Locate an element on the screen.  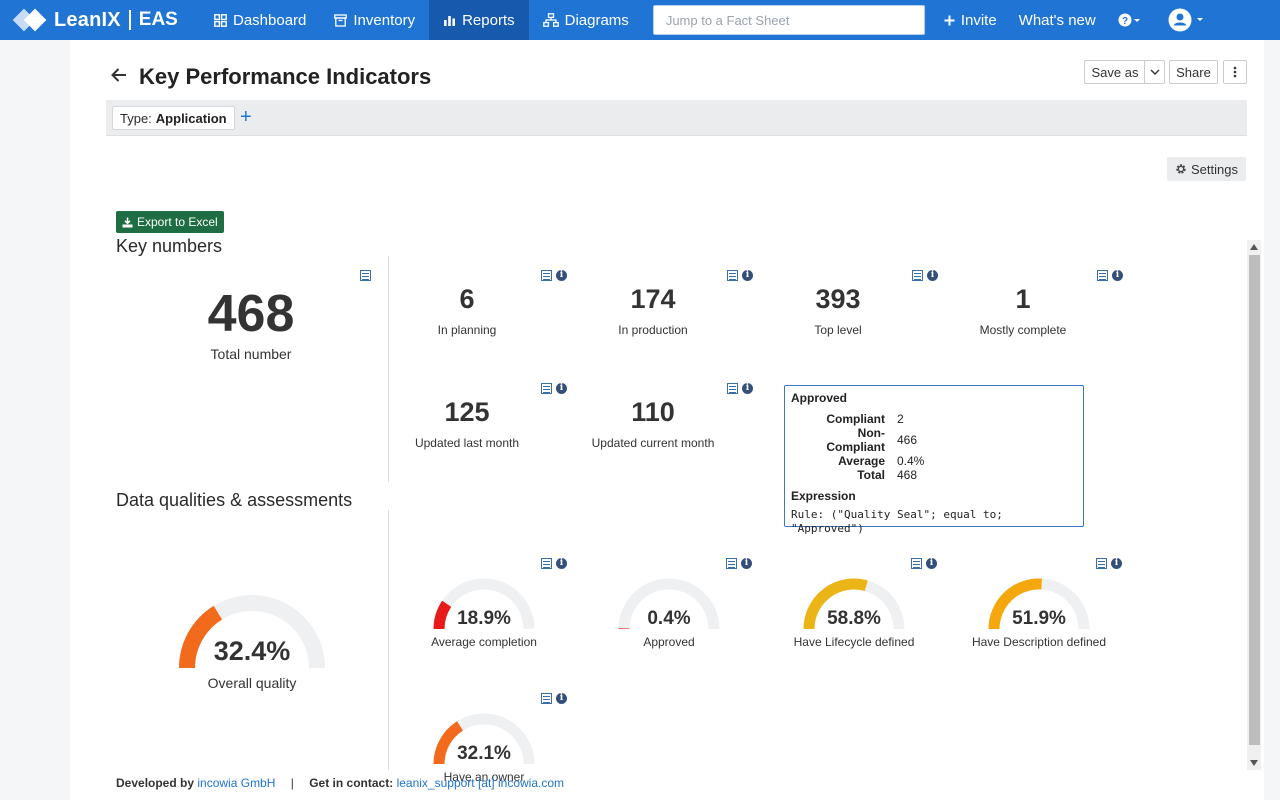
nav-reports: Reports is located at coordinates (479, 20).